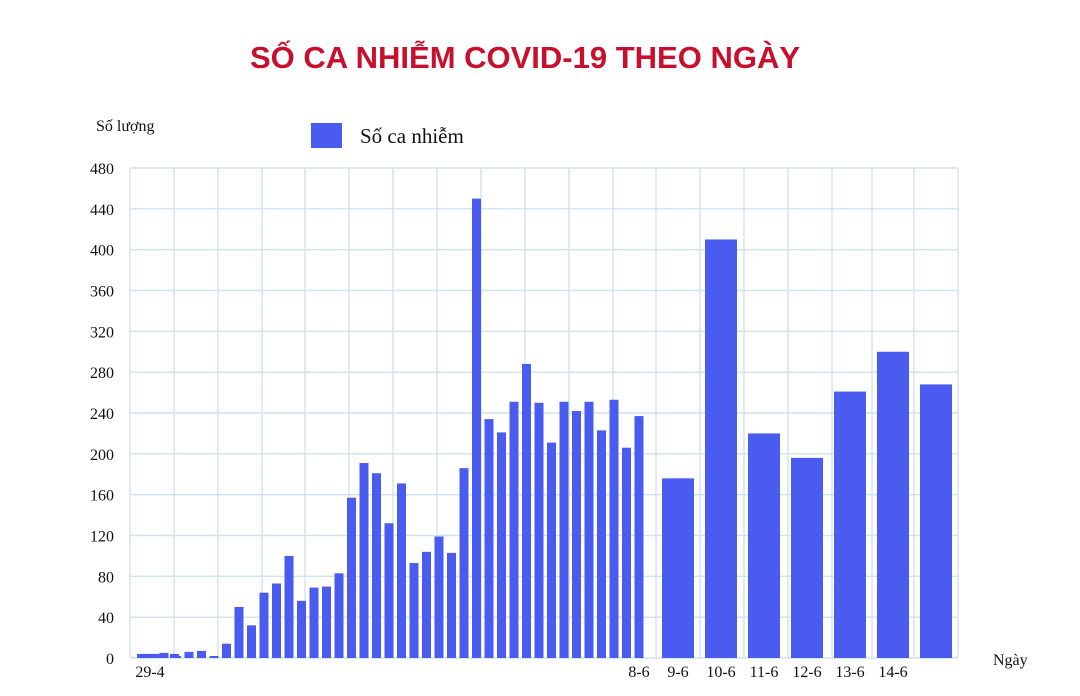 This screenshot has width=1080, height=696. What do you see at coordinates (521, 672) in the screenshot?
I see `x-ticks: 29-4 8-6 9-6 10-6 11-6 12-6 13-6 14-6` at bounding box center [521, 672].